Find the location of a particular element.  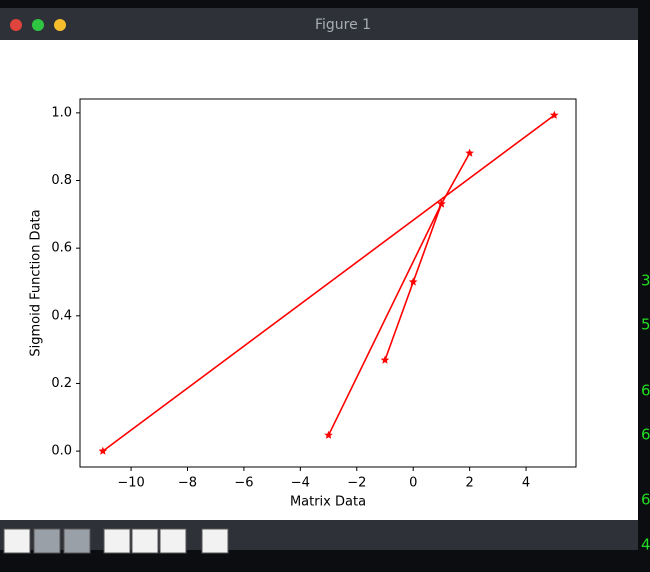

configure-button is located at coordinates (173, 541).